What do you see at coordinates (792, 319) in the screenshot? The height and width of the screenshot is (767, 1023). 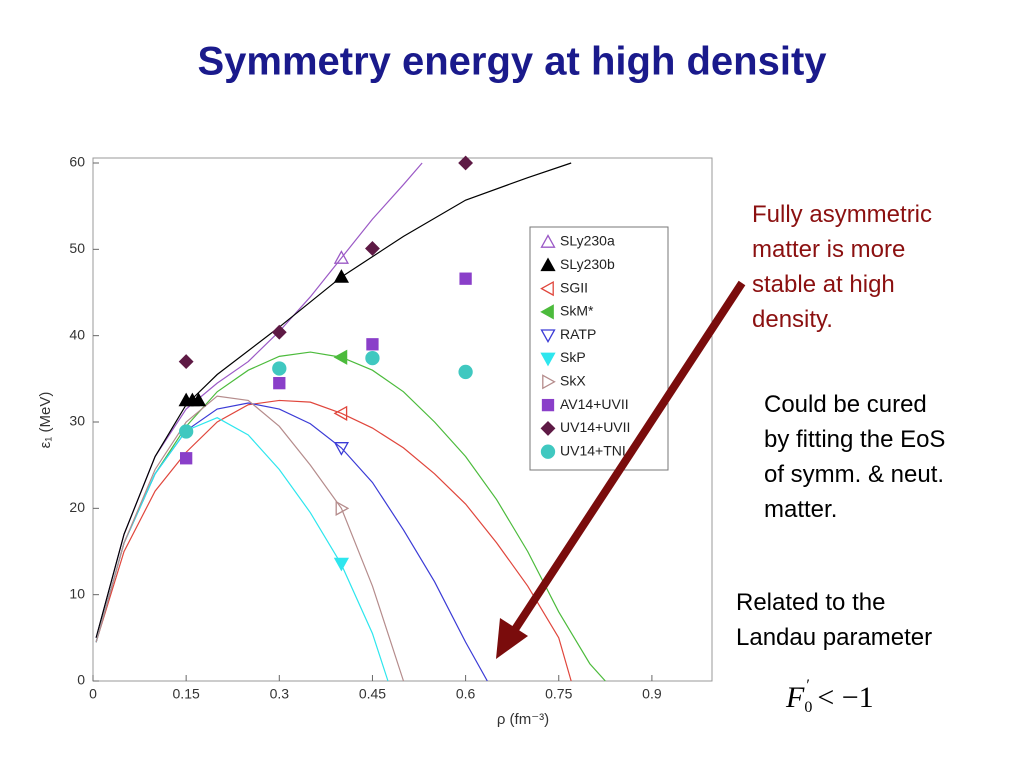 I see `note-line: density.` at bounding box center [792, 319].